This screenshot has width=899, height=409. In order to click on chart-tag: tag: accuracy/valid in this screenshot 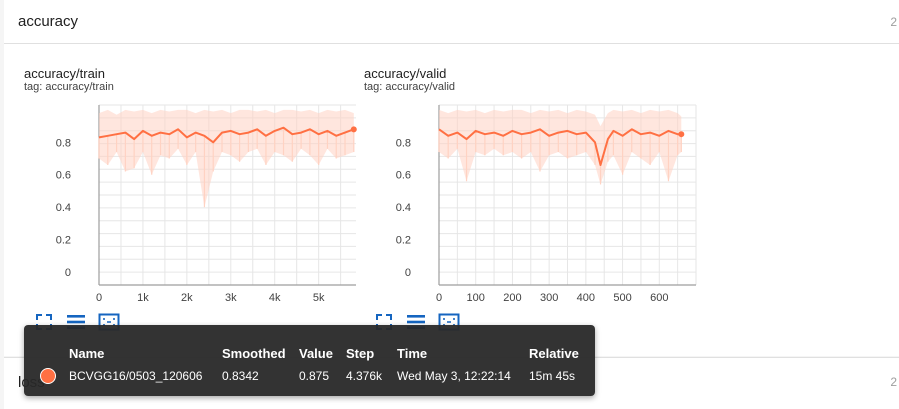, I will do `click(409, 87)`.